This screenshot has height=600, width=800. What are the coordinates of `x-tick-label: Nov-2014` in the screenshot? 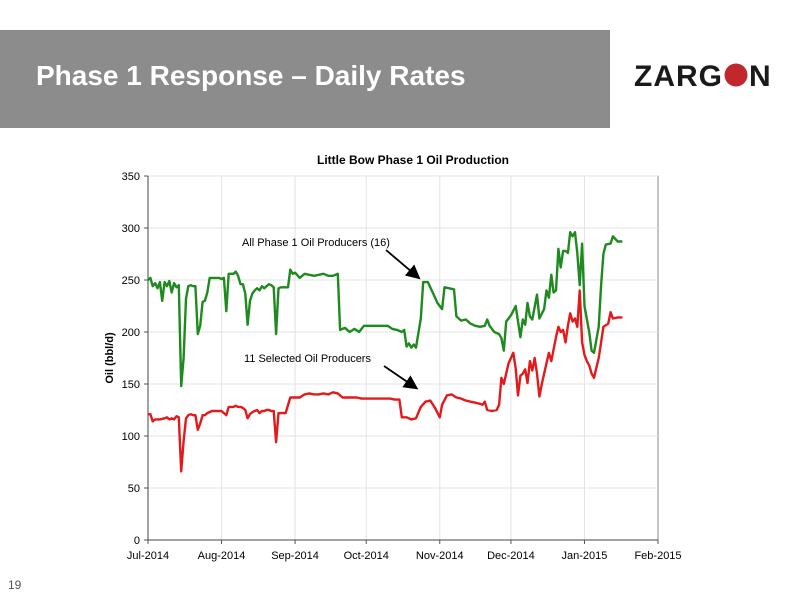 It's located at (440, 556).